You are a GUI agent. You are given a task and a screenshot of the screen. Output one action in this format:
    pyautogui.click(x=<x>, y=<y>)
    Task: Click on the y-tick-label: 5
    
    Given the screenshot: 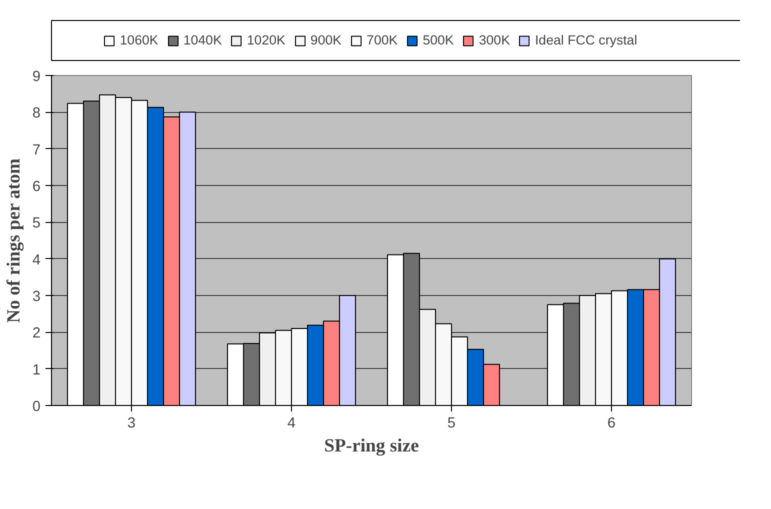 What is the action you would take?
    pyautogui.click(x=36, y=224)
    